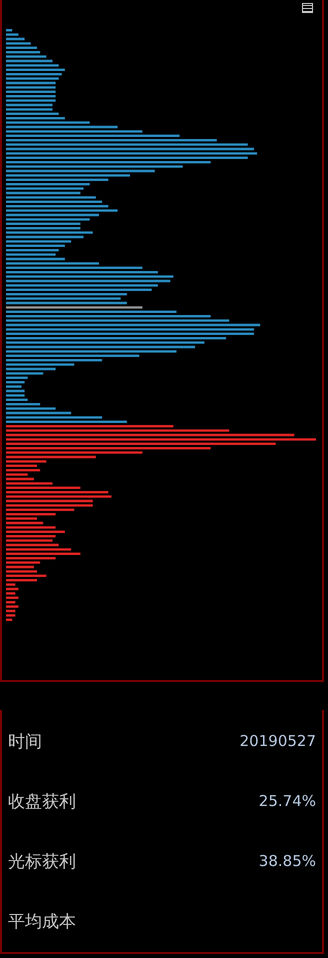 Image resolution: width=328 pixels, height=958 pixels. What do you see at coordinates (25, 741) in the screenshot?
I see `text: 时间` at bounding box center [25, 741].